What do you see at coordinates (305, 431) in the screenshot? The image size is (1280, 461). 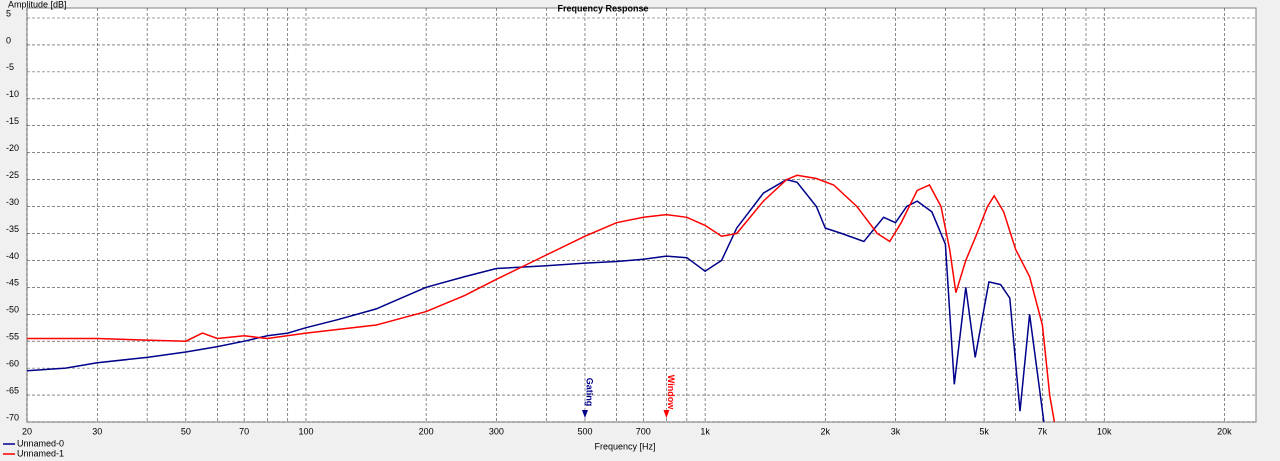 I see `x-tick-label: 100` at bounding box center [305, 431].